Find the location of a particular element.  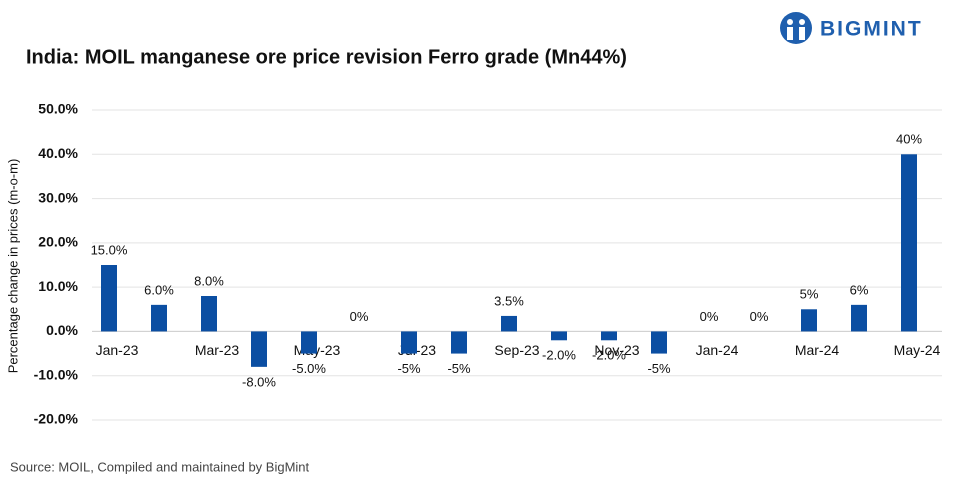

x-tick-label: Nov-23 is located at coordinates (616, 350).